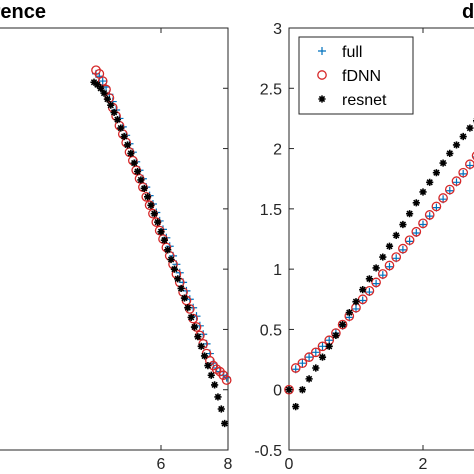 This screenshot has height=474, width=474. I want to click on legend-label-fdnn: fDNN, so click(361, 76).